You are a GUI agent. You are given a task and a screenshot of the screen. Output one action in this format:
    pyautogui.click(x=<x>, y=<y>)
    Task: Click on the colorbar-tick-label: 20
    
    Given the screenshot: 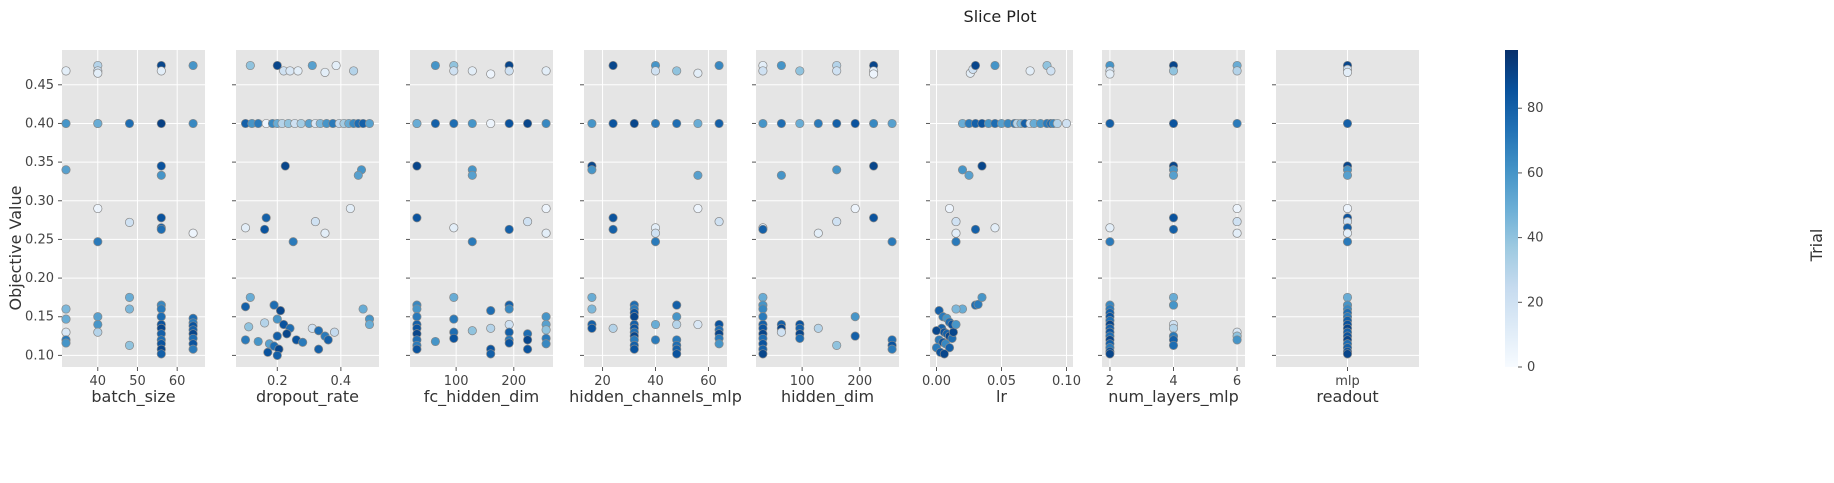 What is the action you would take?
    pyautogui.click(x=1535, y=302)
    